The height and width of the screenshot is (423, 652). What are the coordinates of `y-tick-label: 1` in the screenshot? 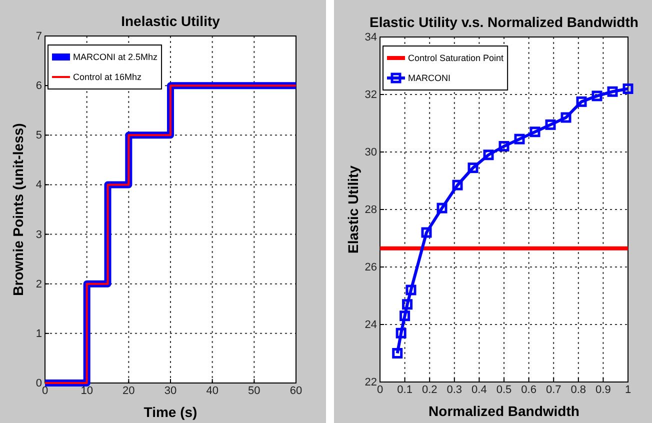 It's located at (39, 334).